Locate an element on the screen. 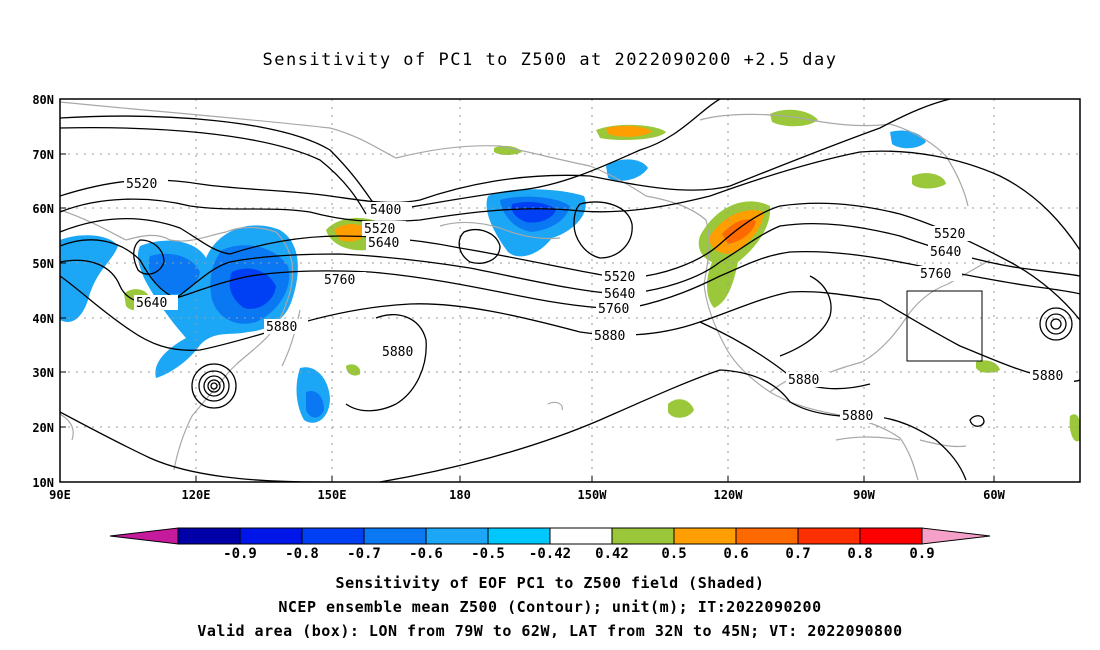 Image resolution: width=1100 pixels, height=650 pixels. colorbar-tick-label: -0.8 is located at coordinates (302, 554).